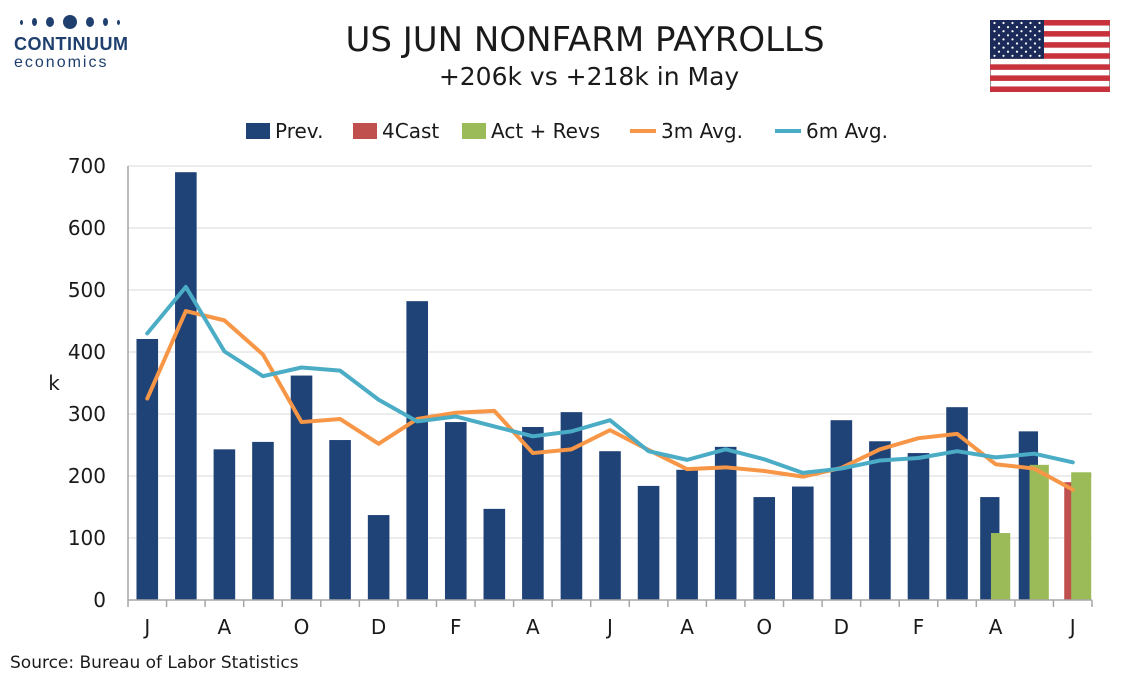 This screenshot has height=680, width=1134. I want to click on y-axis-label: k, so click(54, 383).